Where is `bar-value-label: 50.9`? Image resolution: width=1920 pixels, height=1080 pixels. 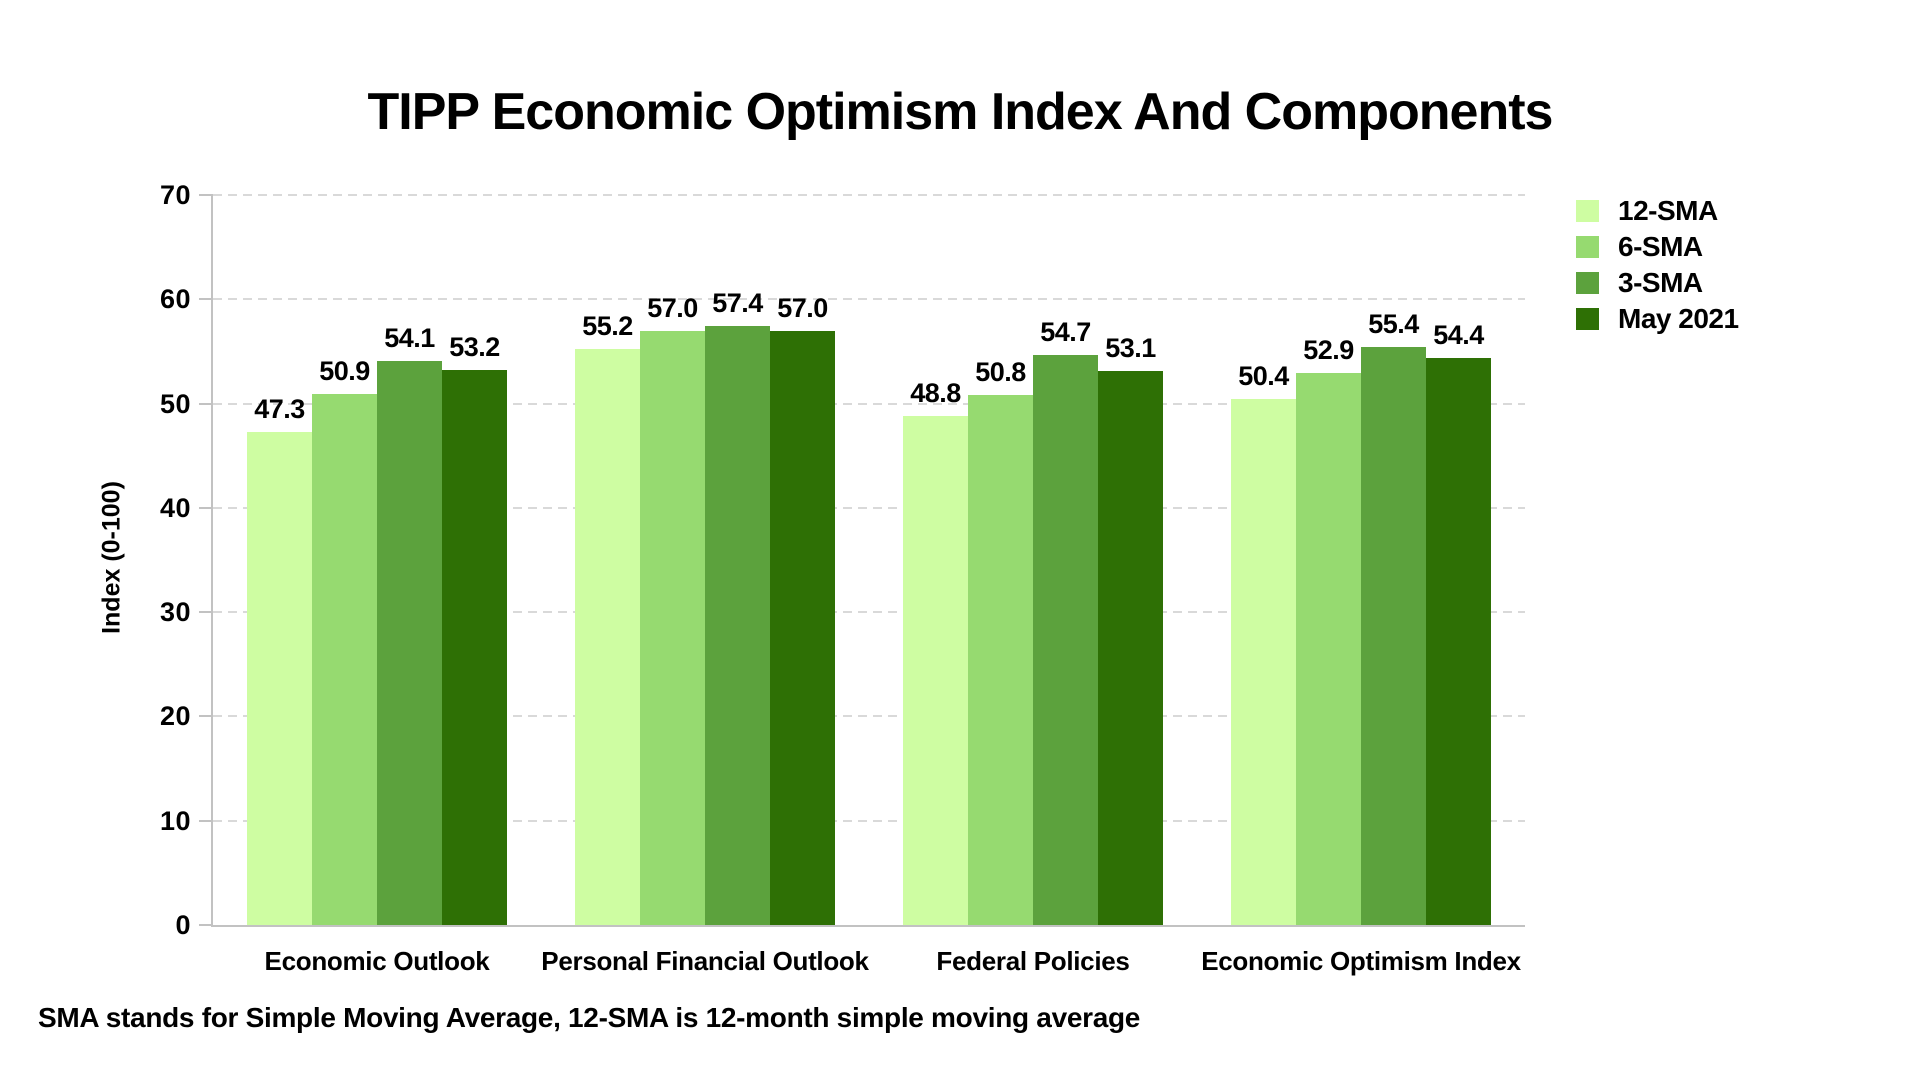
bar-value-label: 50.9 is located at coordinates (344, 371).